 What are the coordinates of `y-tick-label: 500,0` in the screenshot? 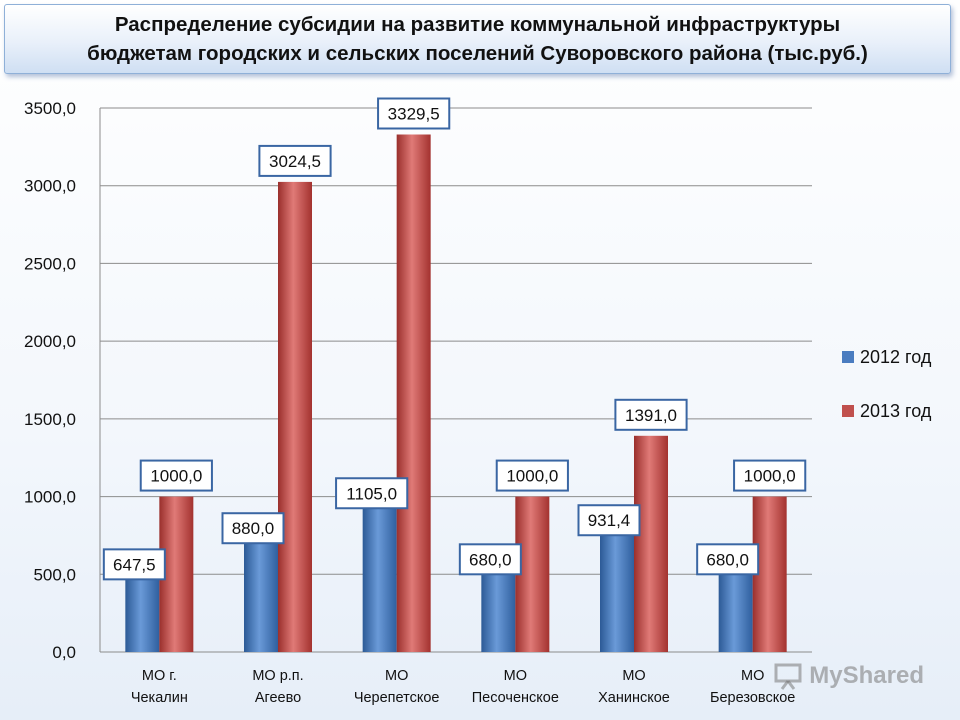 It's located at (54, 574).